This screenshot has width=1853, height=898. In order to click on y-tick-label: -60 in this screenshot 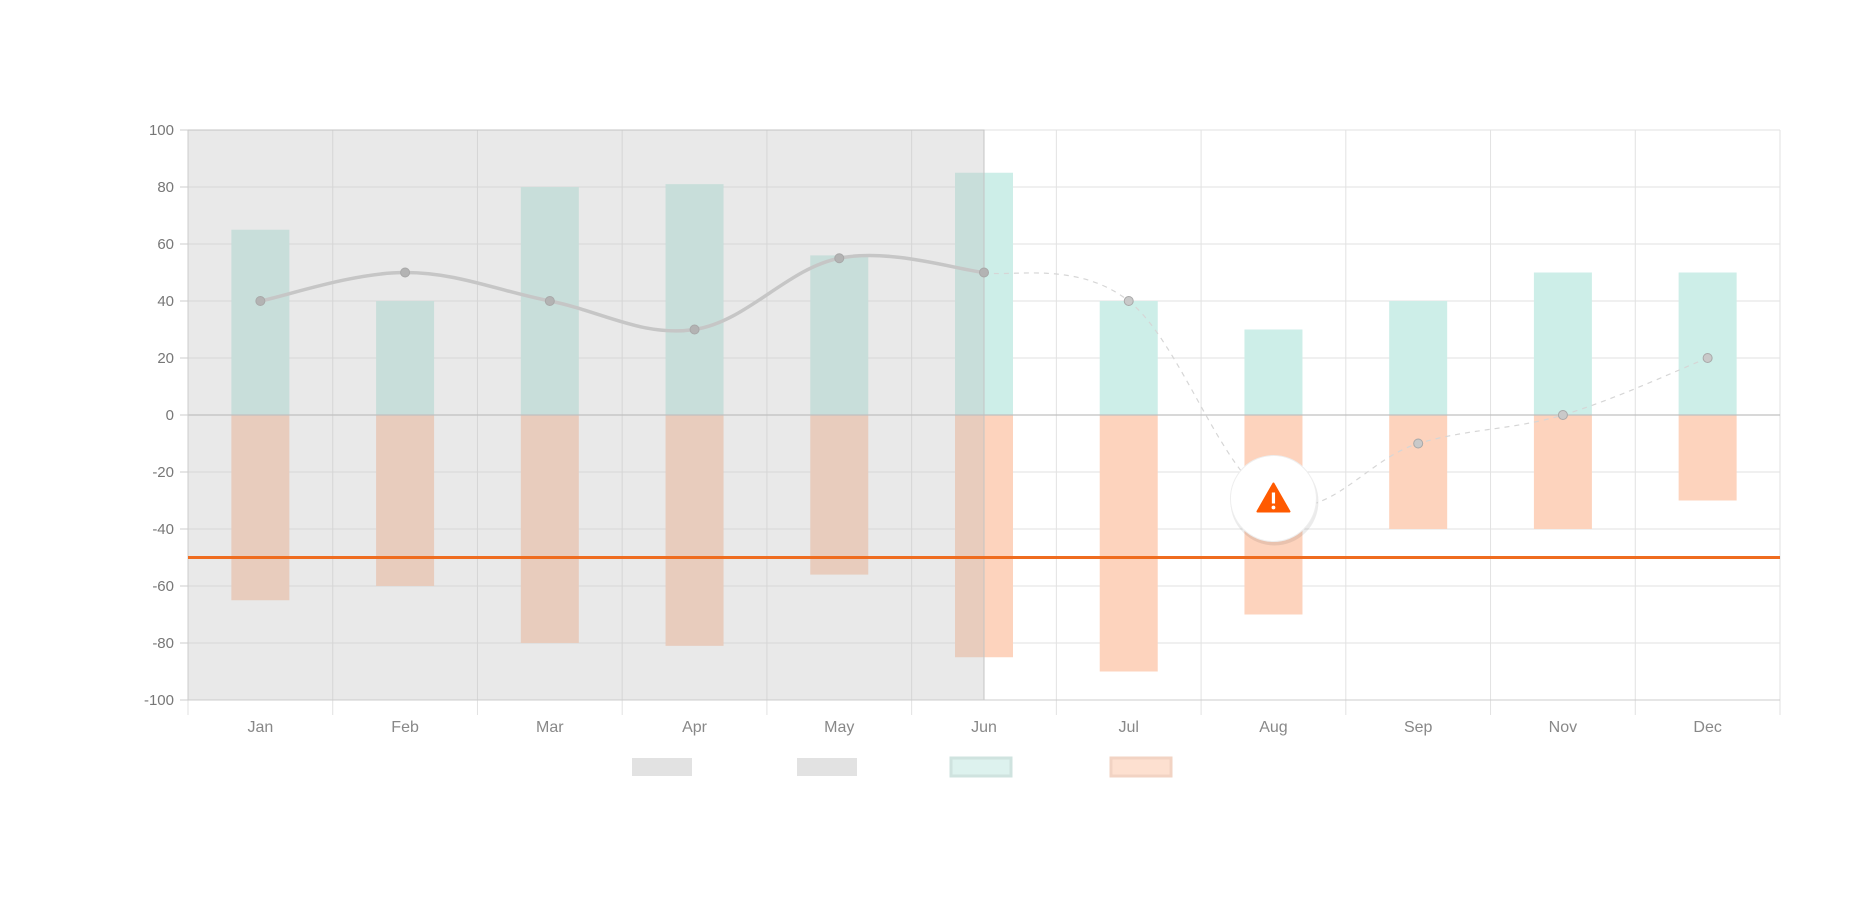, I will do `click(163, 586)`.